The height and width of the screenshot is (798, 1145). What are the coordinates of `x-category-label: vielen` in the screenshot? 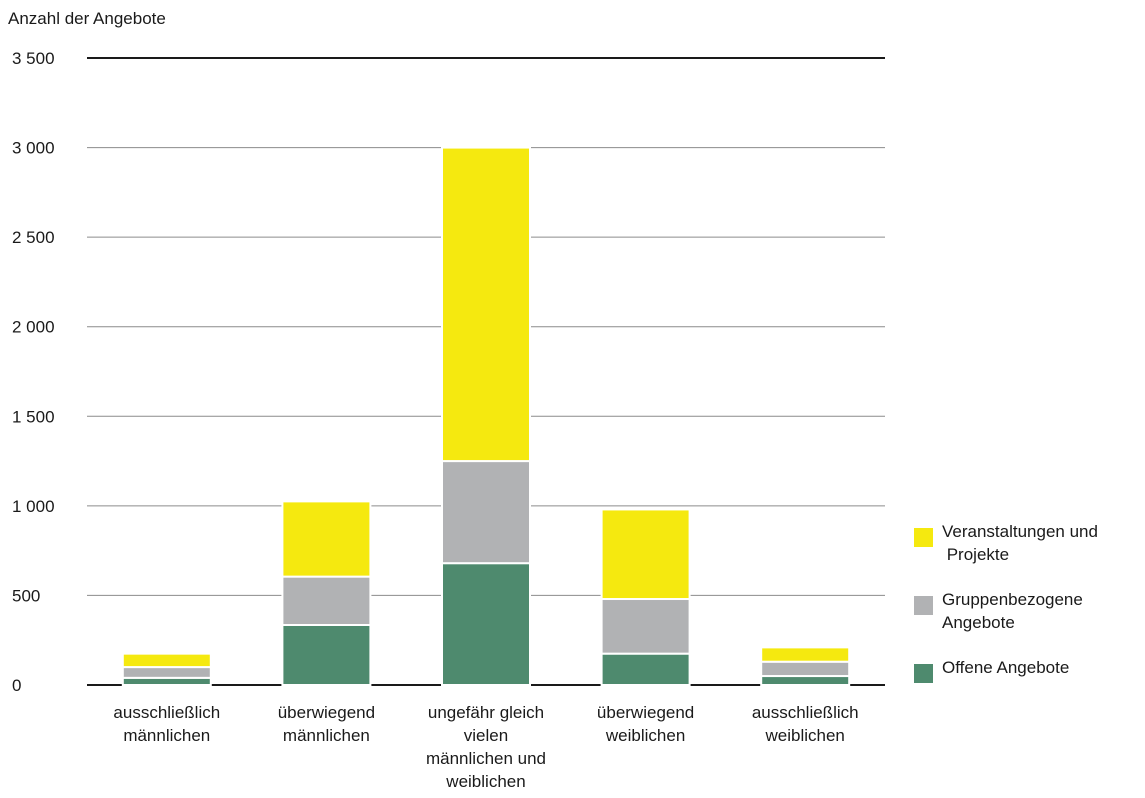 It's located at (486, 735).